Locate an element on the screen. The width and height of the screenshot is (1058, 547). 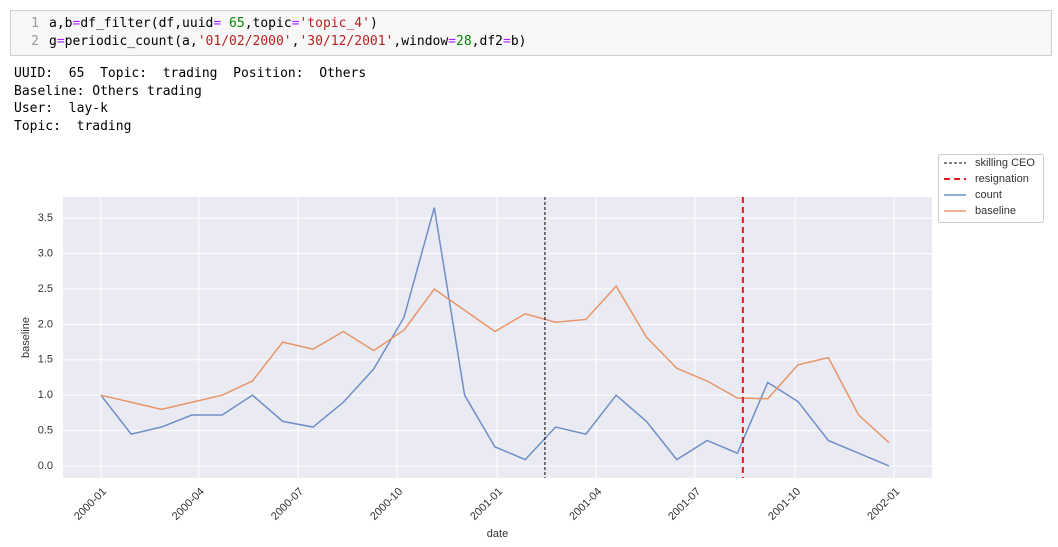
y-tick-label: 3.5 is located at coordinates (45, 218).